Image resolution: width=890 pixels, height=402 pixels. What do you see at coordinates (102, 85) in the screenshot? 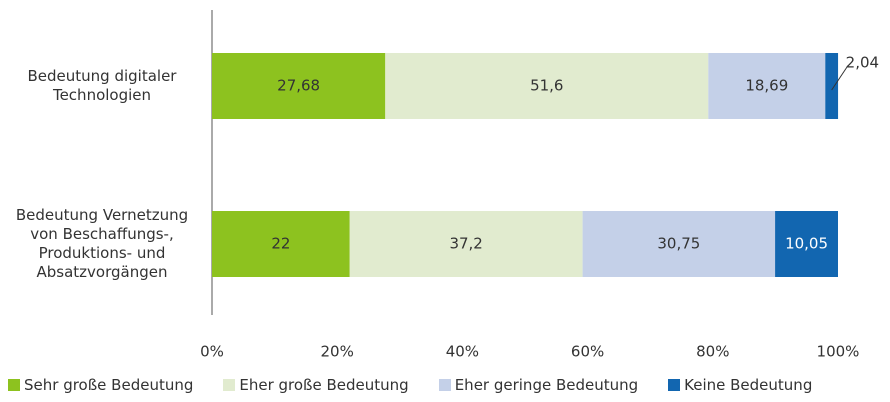
I see `category-label: Bedeutung digitaler Technologien` at bounding box center [102, 85].